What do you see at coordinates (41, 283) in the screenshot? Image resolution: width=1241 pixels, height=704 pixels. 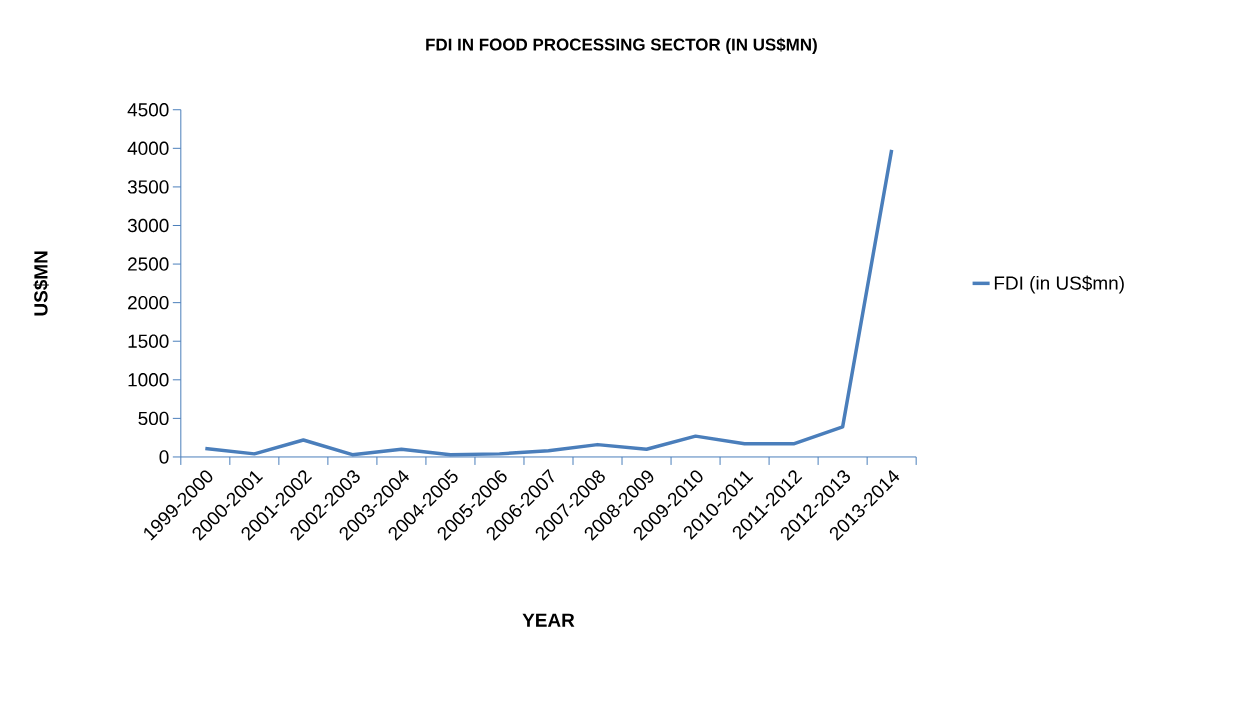 I see `y-axis-title: US$MN` at bounding box center [41, 283].